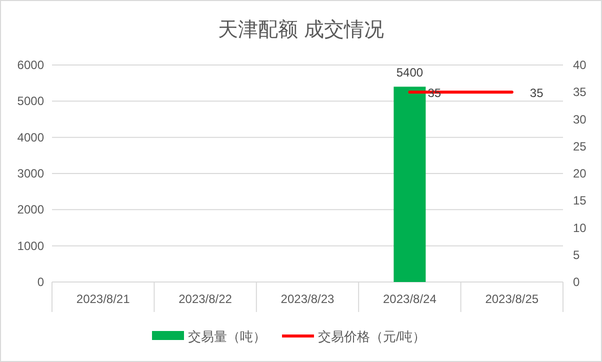 The height and width of the screenshot is (362, 602). I want to click on y-tick-label: 5000, so click(30, 101).